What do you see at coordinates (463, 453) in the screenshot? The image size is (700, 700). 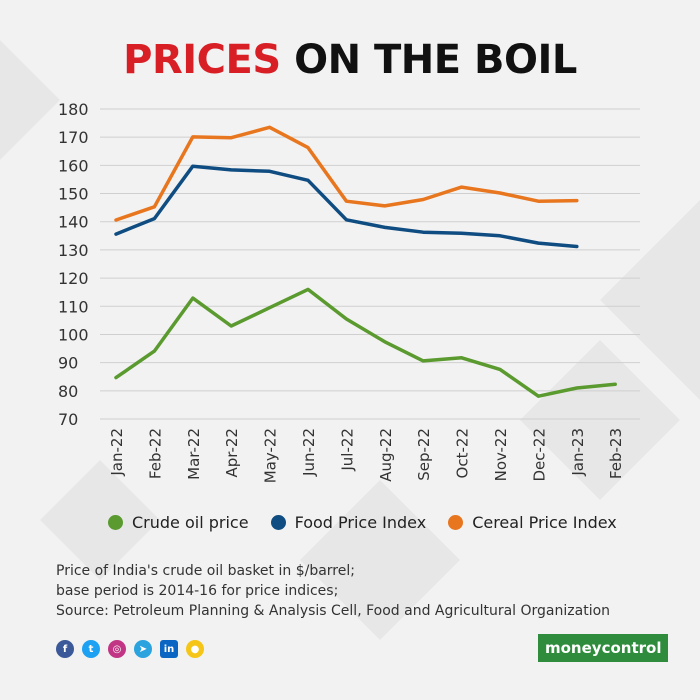 I see `x-tick-label: Oct-22` at bounding box center [463, 453].